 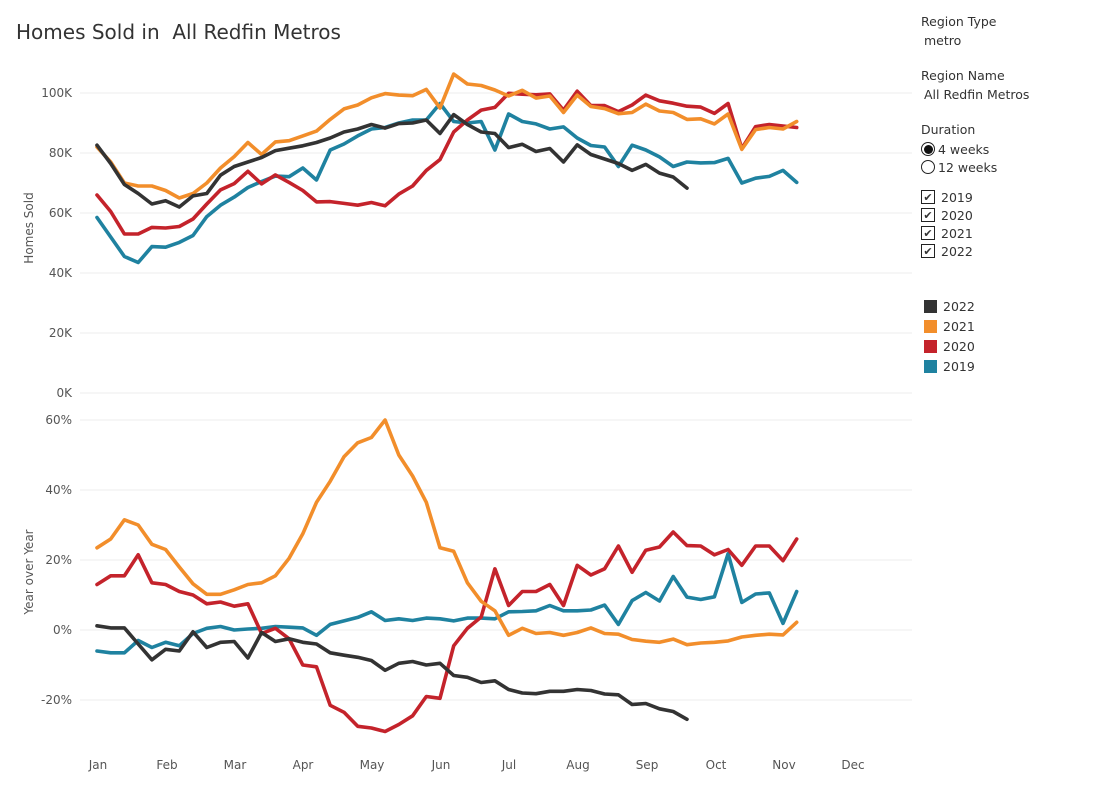 What do you see at coordinates (957, 251) in the screenshot?
I see `year-checkbox-label: 2022` at bounding box center [957, 251].